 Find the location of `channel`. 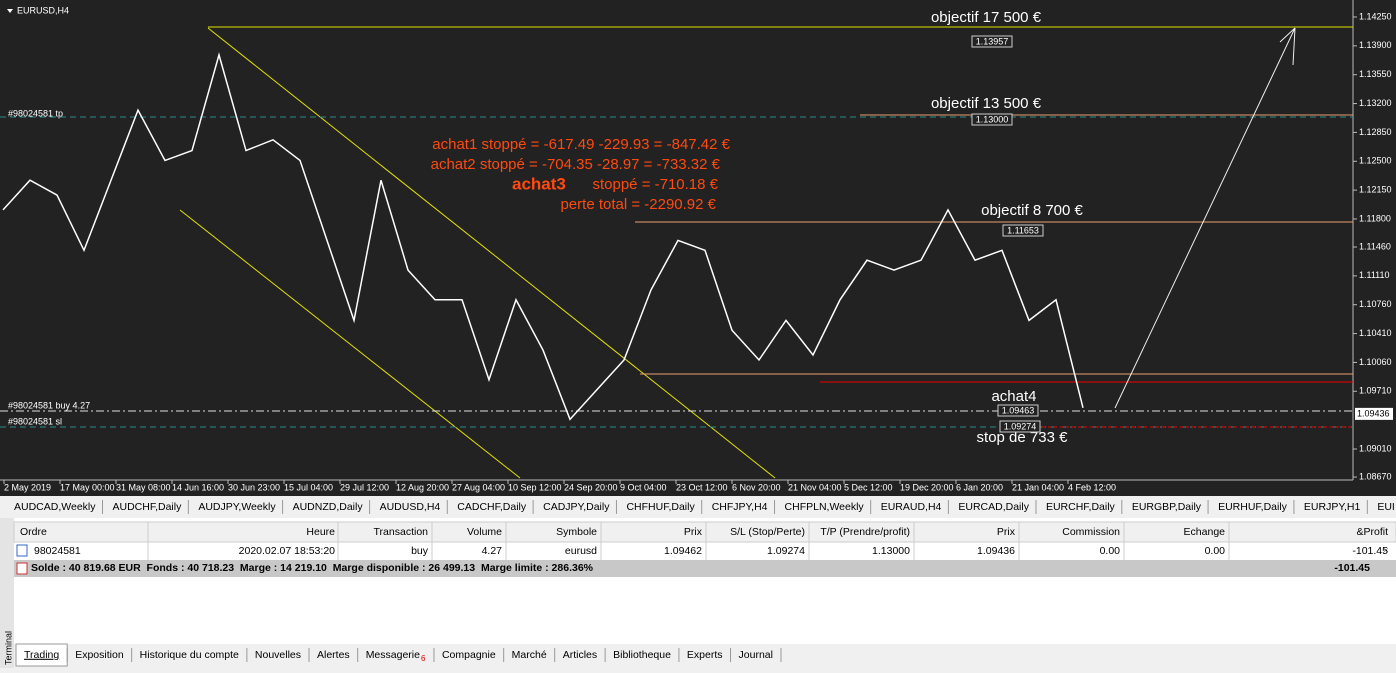

channel is located at coordinates (350, 344).